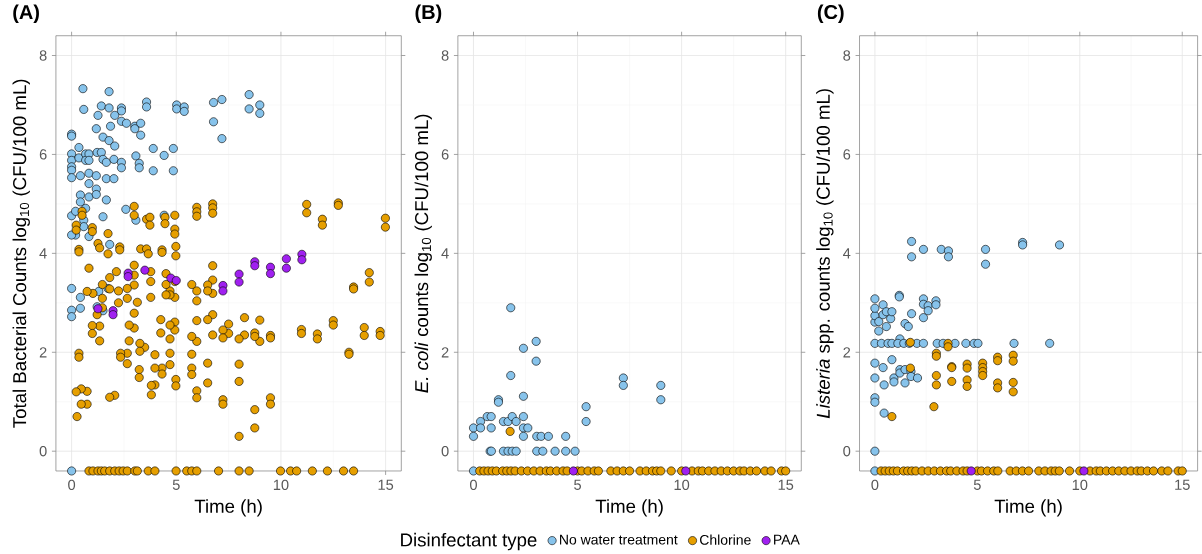 This screenshot has height=554, width=1202. What do you see at coordinates (428, 14) in the screenshot?
I see `chart-title: (B)` at bounding box center [428, 14].